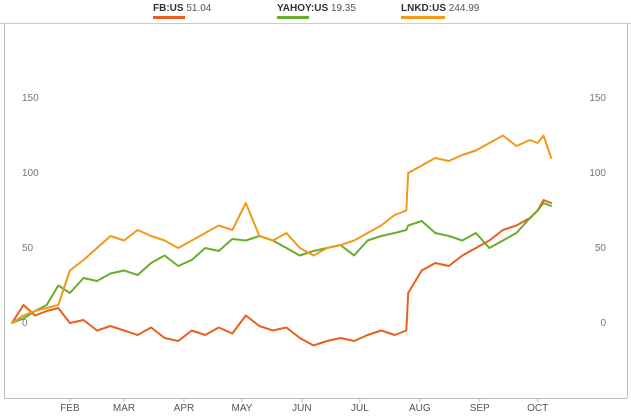 This screenshot has height=416, width=631. Describe the element at coordinates (480, 408) in the screenshot. I see `x-tick-label: SEP` at that location.